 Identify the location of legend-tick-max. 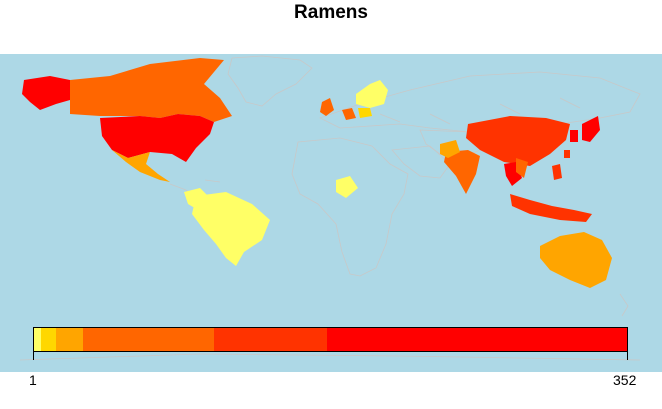
(627, 356).